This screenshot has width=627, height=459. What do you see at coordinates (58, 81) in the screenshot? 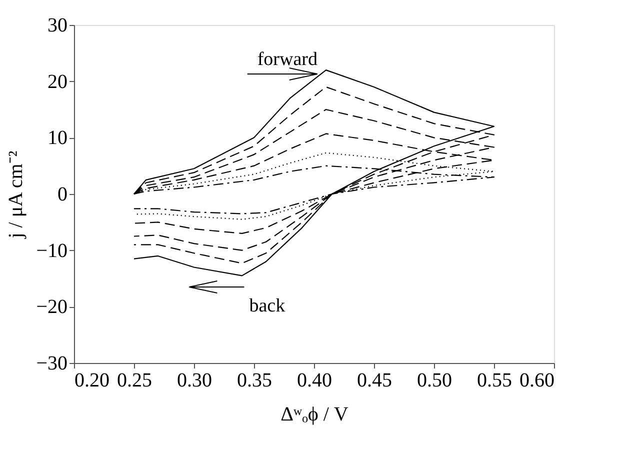
I see `y-tick-label: 20` at bounding box center [58, 81].